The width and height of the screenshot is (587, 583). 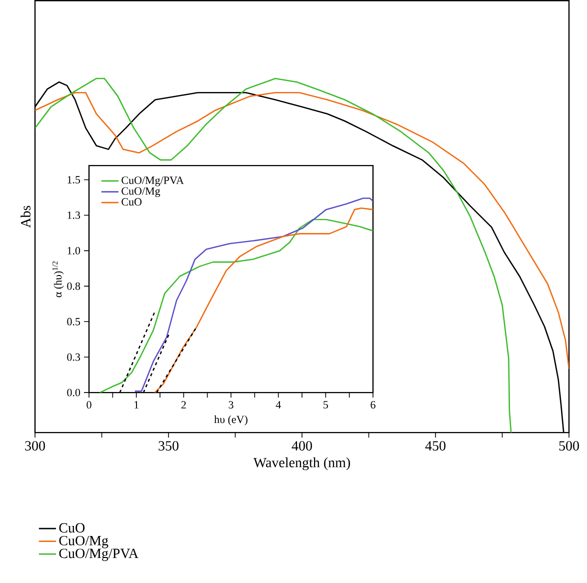 What do you see at coordinates (73, 322) in the screenshot?
I see `y-tick-label: 0.5` at bounding box center [73, 322].